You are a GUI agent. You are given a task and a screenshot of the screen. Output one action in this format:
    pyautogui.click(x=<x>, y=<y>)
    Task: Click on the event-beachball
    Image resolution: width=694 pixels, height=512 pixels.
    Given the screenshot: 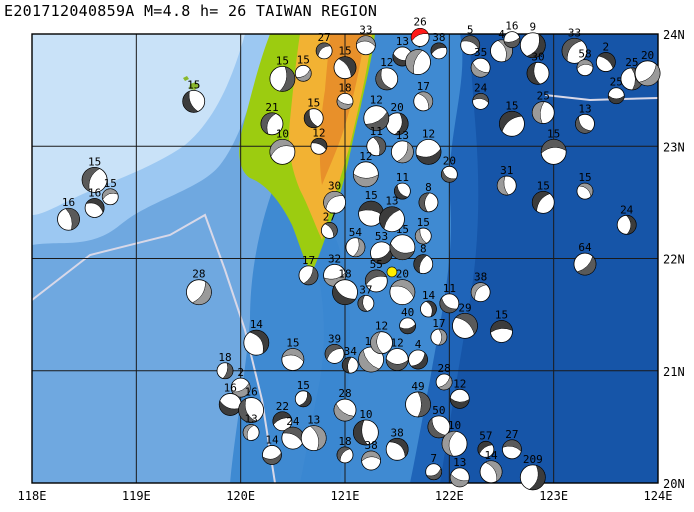 What is the action you would take?
    pyautogui.click(x=420, y=37)
    